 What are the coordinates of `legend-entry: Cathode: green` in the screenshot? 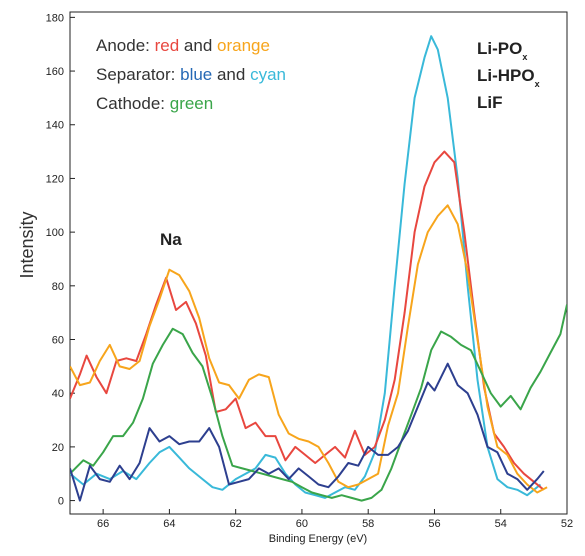 It's located at (154, 103).